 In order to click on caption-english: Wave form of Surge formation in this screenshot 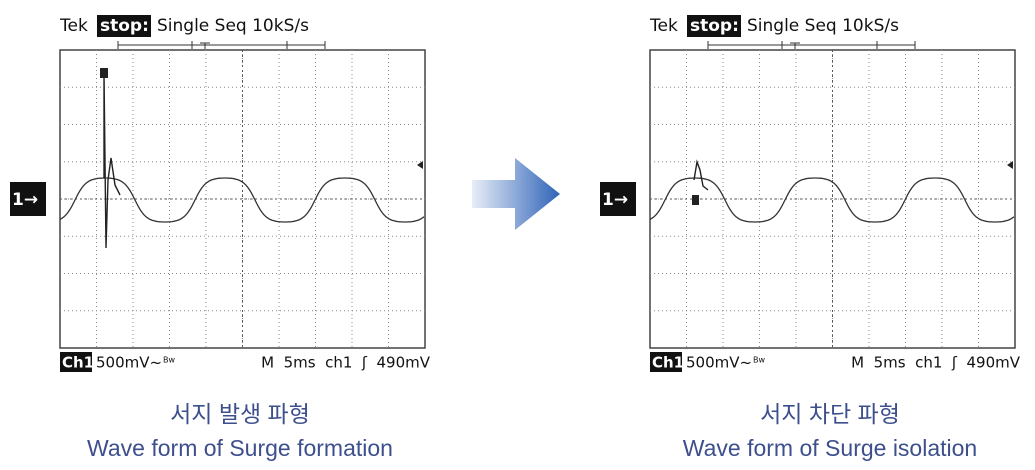, I will do `click(240, 448)`.